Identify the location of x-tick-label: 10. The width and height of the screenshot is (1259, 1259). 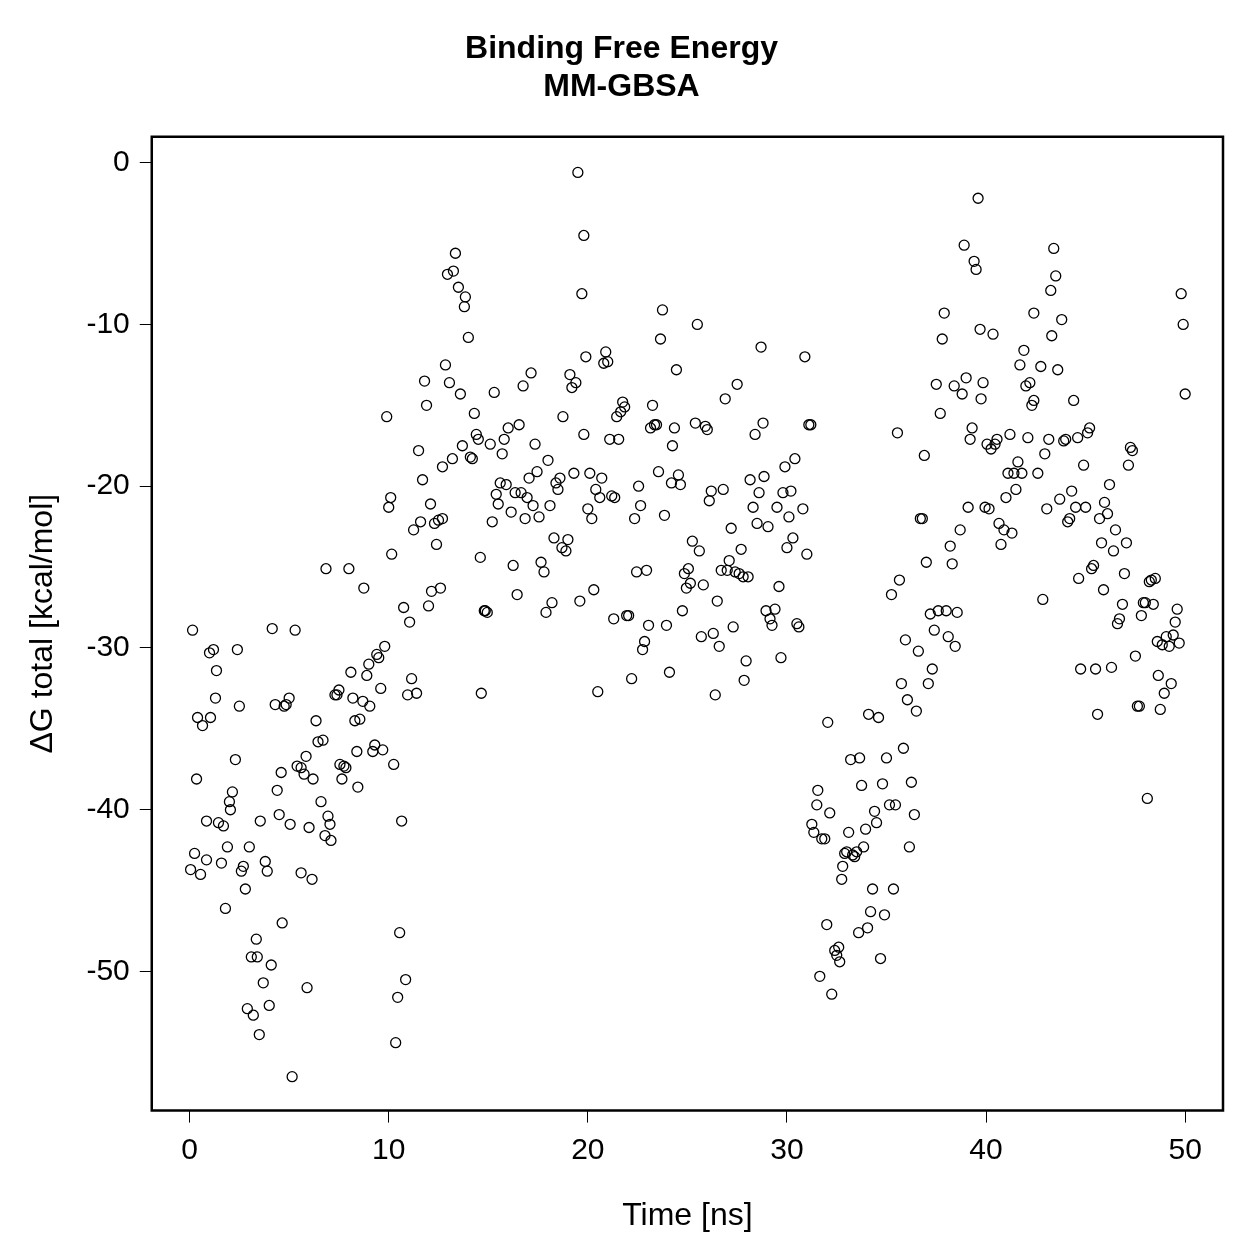
(389, 1148).